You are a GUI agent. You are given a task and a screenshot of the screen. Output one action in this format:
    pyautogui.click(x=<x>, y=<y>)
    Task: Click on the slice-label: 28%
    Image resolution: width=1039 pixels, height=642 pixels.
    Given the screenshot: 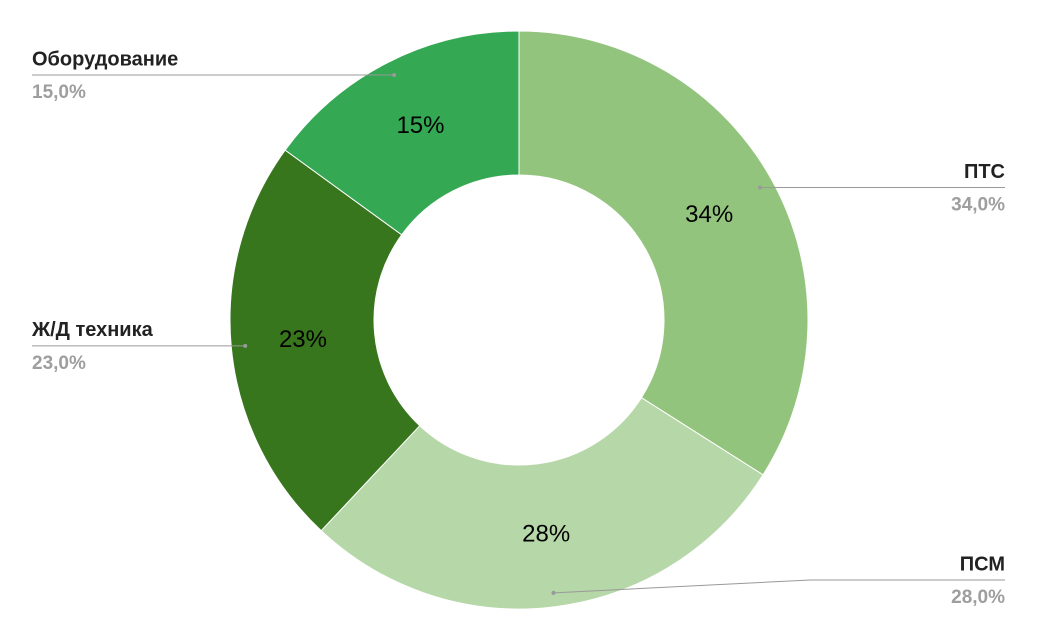 What is the action you would take?
    pyautogui.click(x=546, y=534)
    